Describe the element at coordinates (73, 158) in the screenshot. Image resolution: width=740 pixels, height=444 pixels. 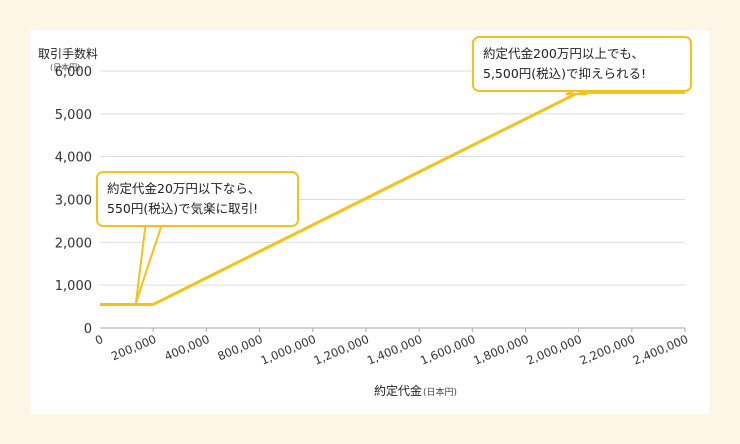
I see `y-tick-label: 4,000` at that location.